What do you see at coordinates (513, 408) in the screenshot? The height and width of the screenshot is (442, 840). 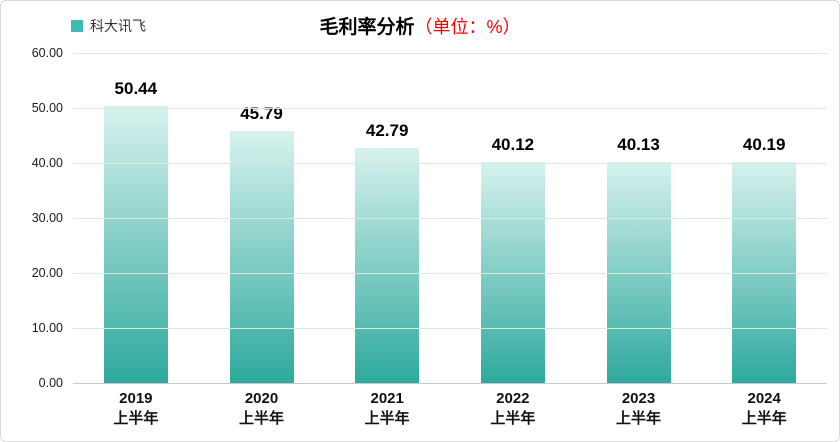 I see `x-category-label: 2022 上半年` at bounding box center [513, 408].